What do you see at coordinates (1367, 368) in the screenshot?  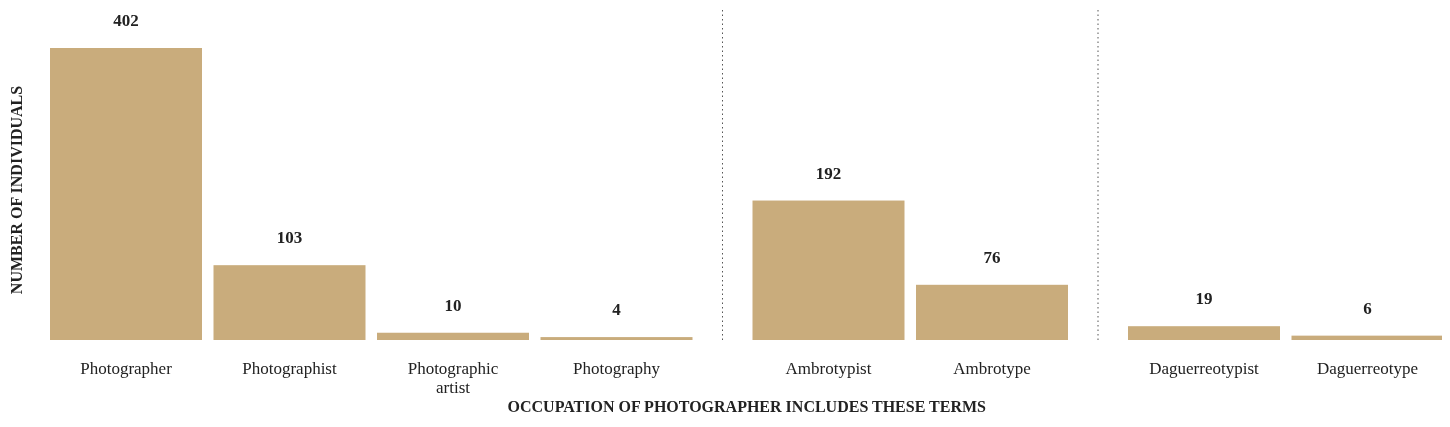 I see `x-tick-label: Daguerreotype` at bounding box center [1367, 368].